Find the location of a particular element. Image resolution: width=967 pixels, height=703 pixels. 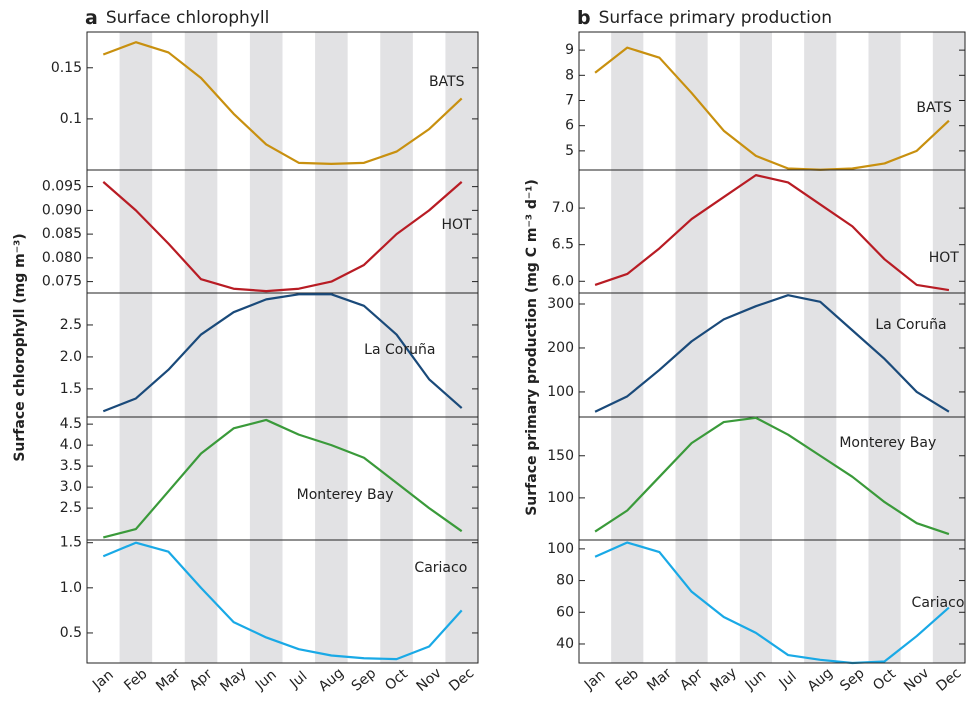

y-tick-label: 300 is located at coordinates (560, 304).